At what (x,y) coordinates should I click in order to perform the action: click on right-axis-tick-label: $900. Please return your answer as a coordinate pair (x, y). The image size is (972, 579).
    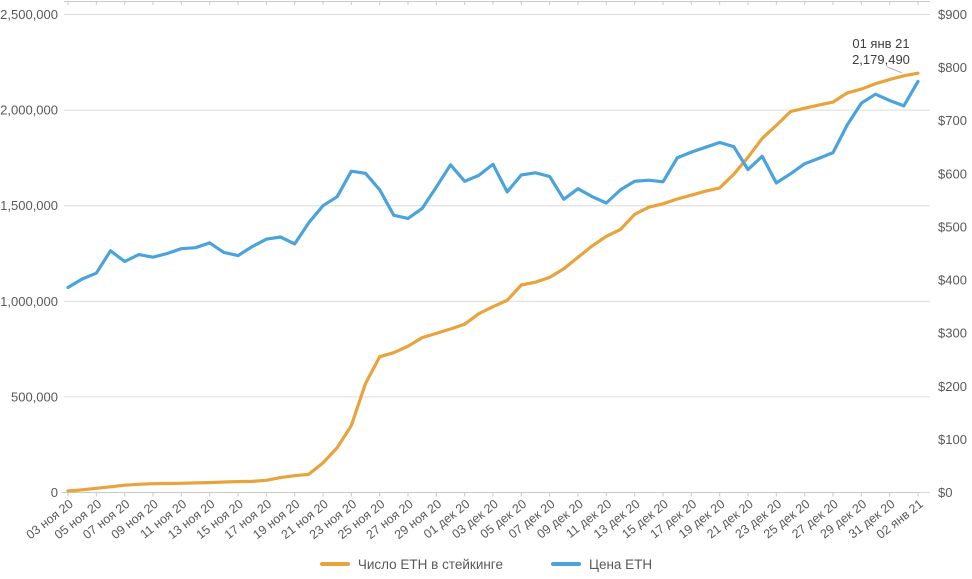
    Looking at the image, I should click on (952, 14).